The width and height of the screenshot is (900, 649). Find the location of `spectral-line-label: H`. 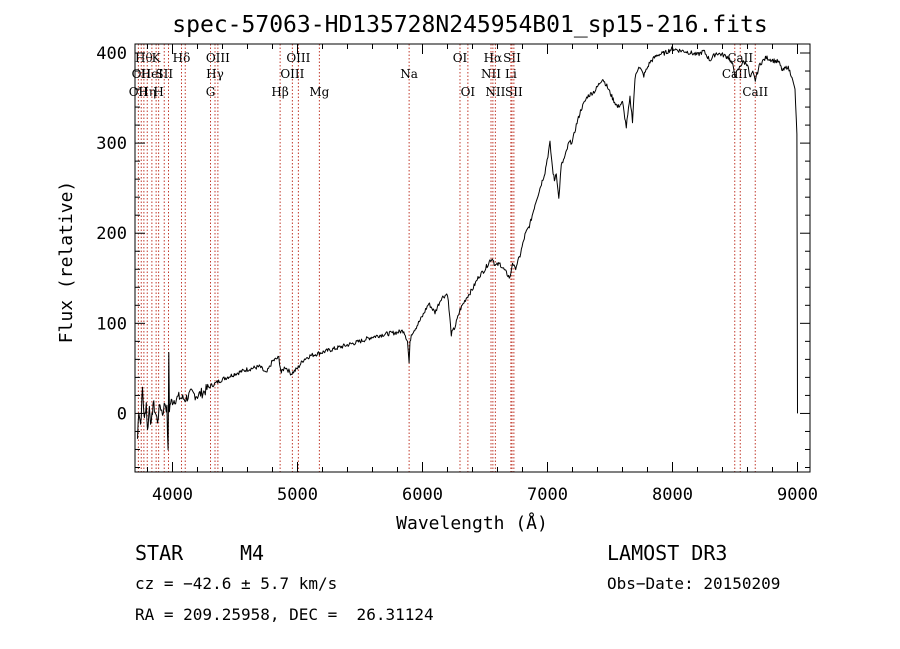

spectral-line-label: H is located at coordinates (158, 92).